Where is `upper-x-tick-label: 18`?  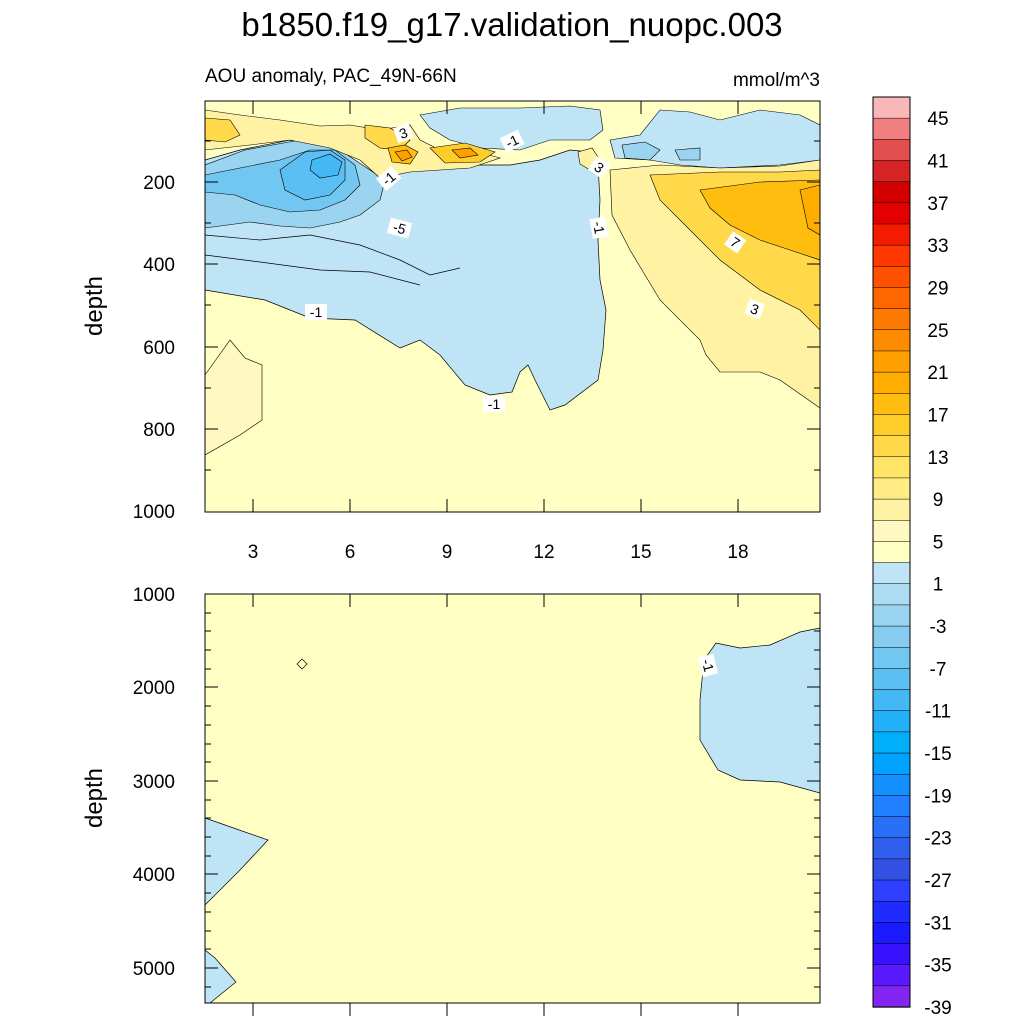 upper-x-tick-label: 18 is located at coordinates (737, 552).